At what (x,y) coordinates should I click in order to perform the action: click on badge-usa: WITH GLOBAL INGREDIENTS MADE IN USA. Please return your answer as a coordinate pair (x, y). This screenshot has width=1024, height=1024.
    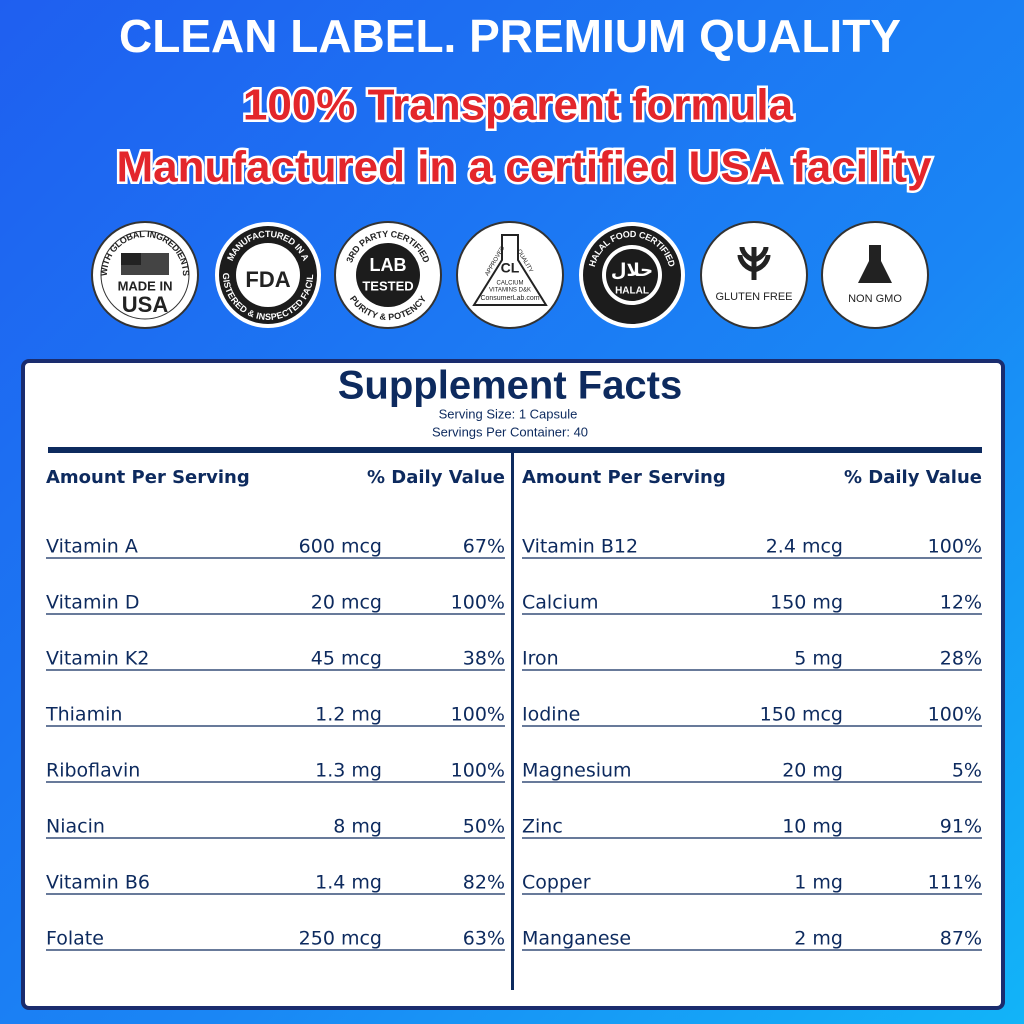
    Looking at the image, I should click on (145, 275).